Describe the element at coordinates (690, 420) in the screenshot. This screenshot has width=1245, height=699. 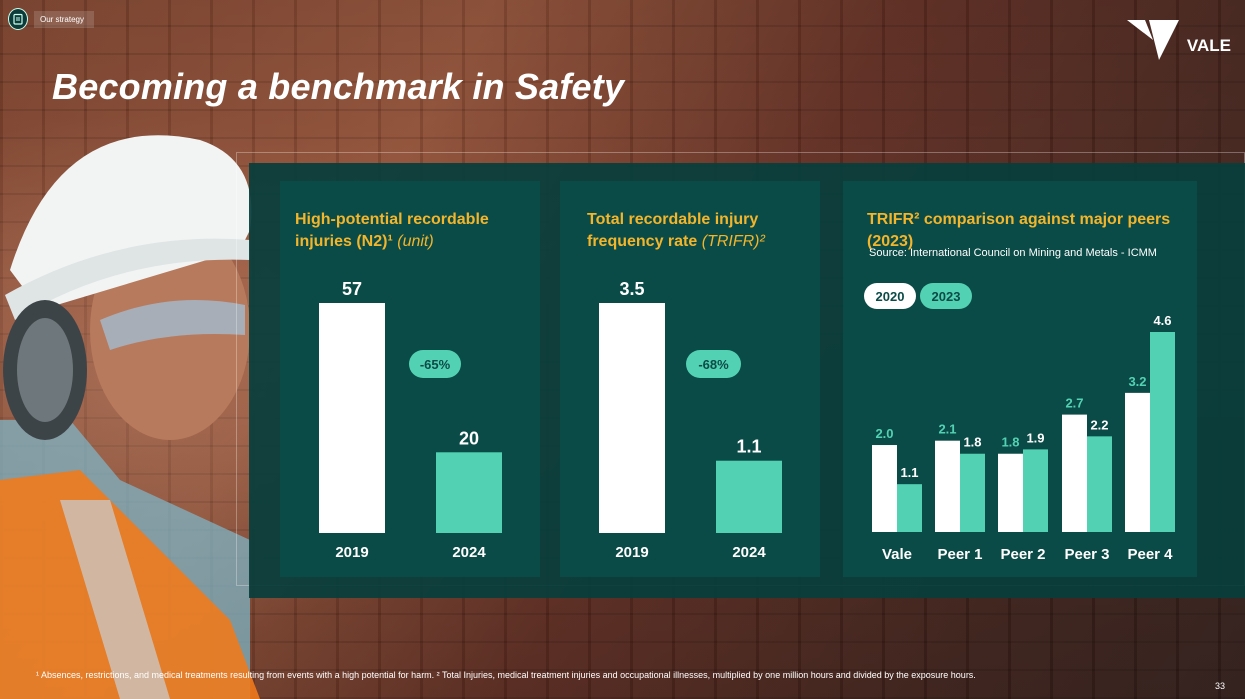
I see `trifr-bar-chart: 3.5 2019 1.1 2024` at that location.